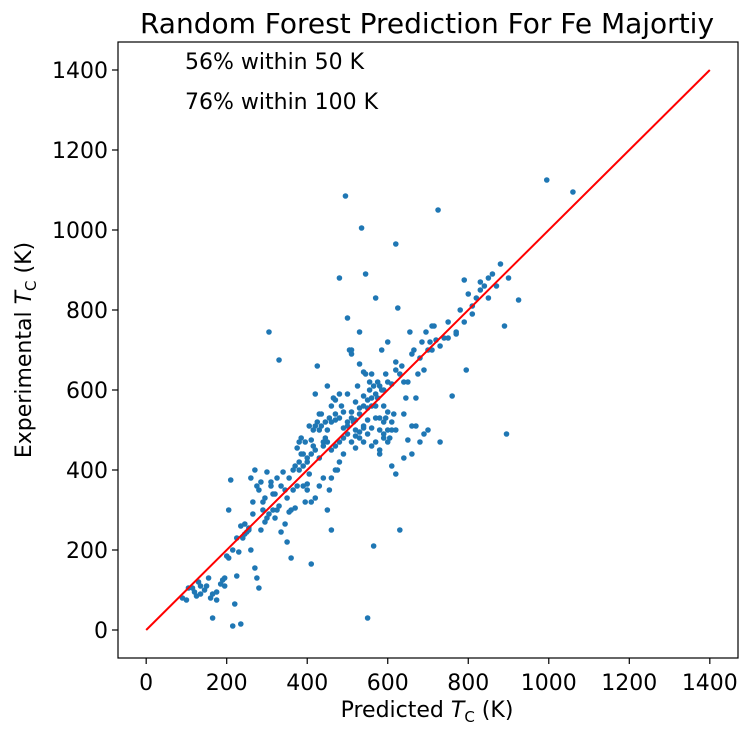 The width and height of the screenshot is (750, 733). I want to click on y-axis-label-subscript: C, so click(31, 285).